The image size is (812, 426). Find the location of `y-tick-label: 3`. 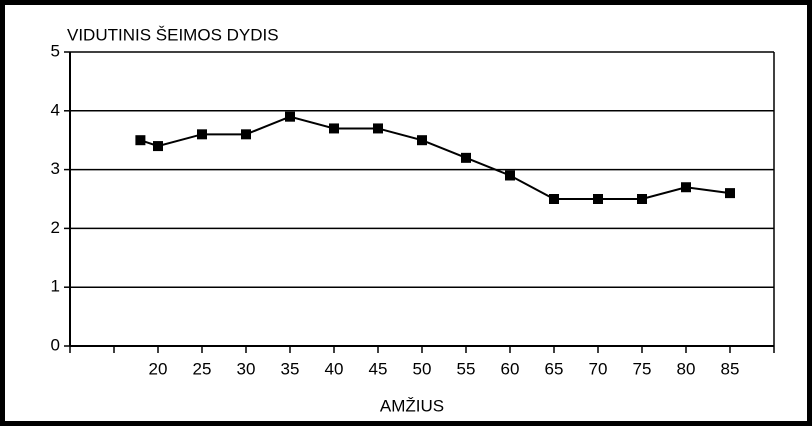

y-tick-label: 3 is located at coordinates (55, 168).